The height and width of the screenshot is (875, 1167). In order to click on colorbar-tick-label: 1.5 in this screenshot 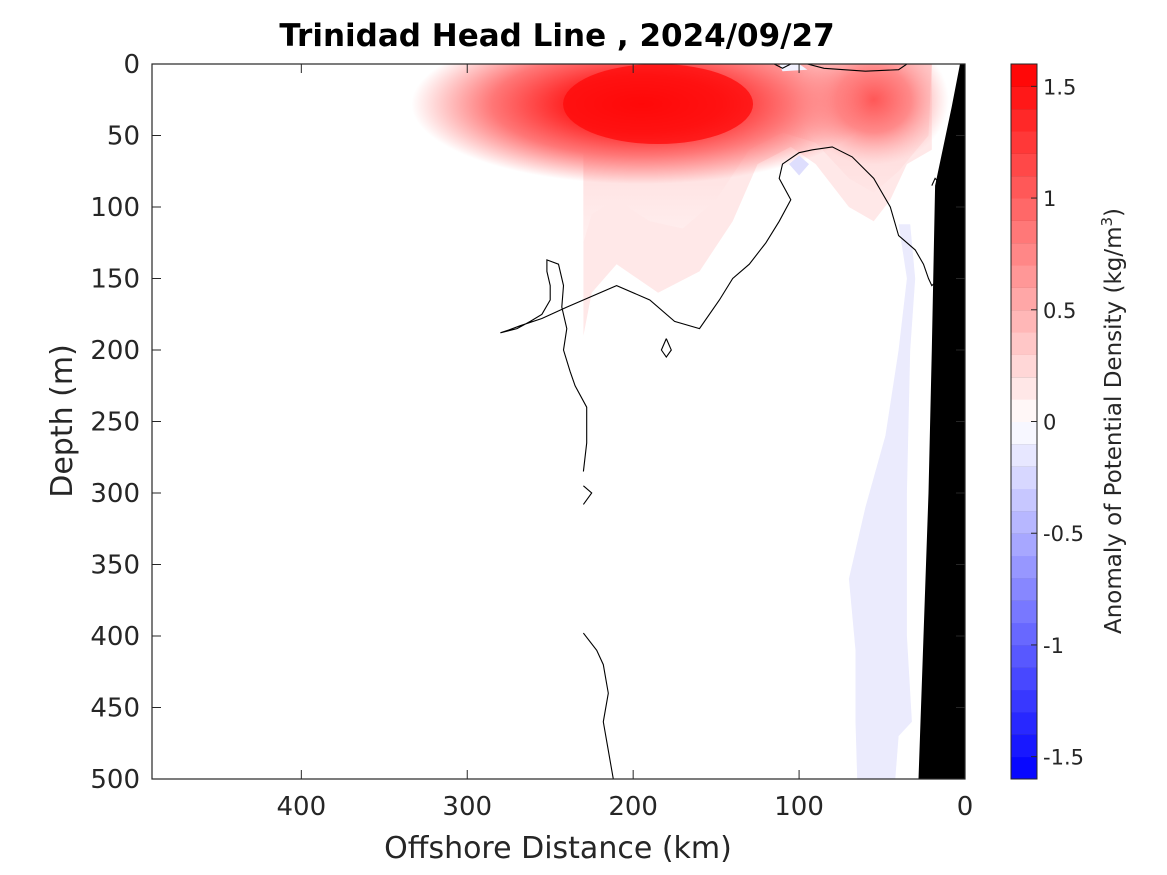, I will do `click(1059, 87)`.